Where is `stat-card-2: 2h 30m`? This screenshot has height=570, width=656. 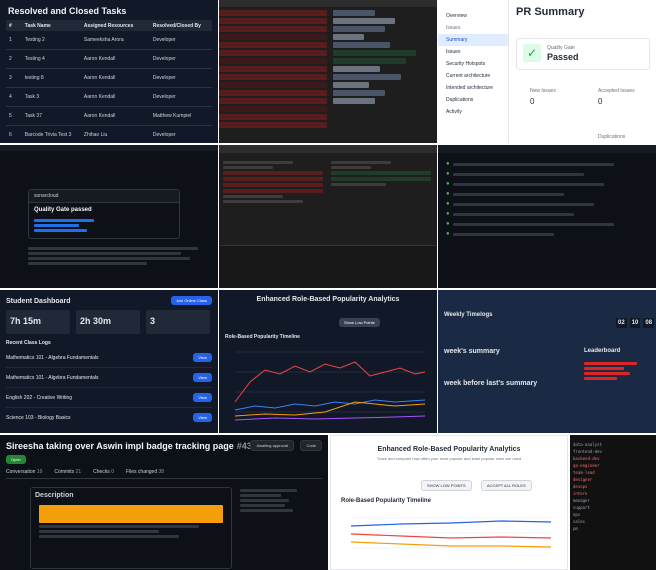
stat-card-2: 2h 30m is located at coordinates (108, 322).